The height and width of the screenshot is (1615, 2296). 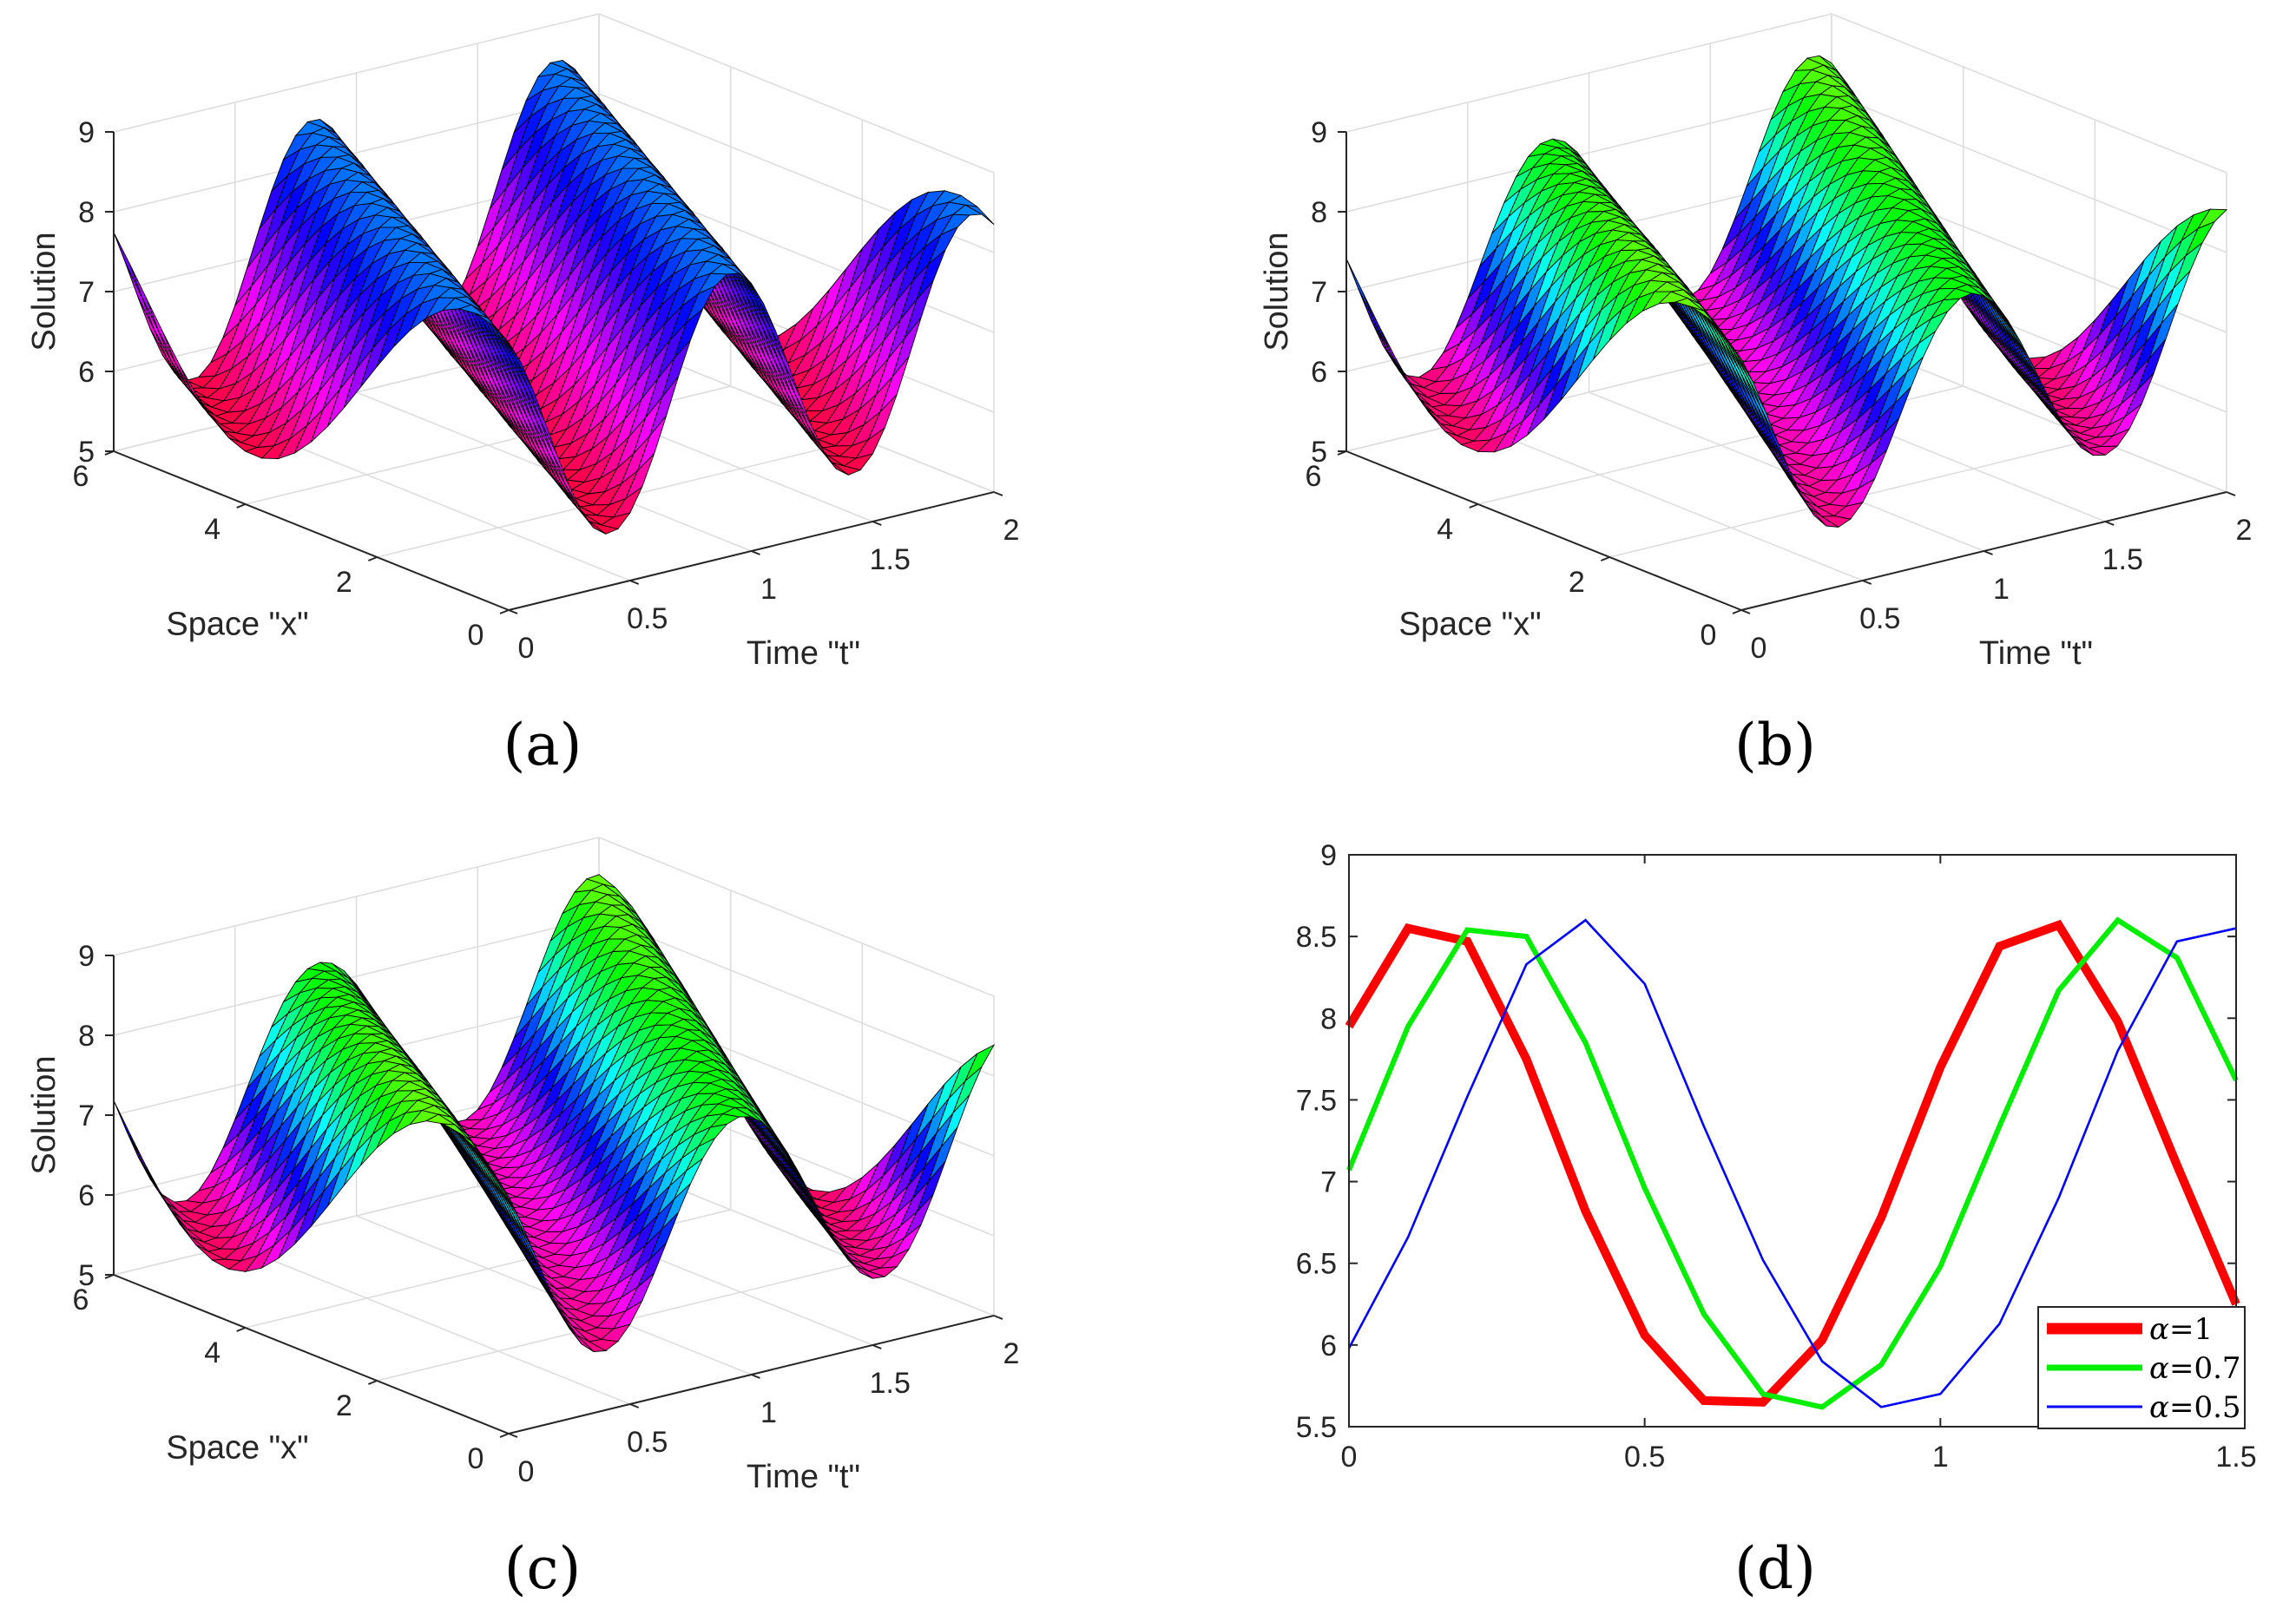 What do you see at coordinates (1316, 1264) in the screenshot?
I see `y-tick-label: 6.5` at bounding box center [1316, 1264].